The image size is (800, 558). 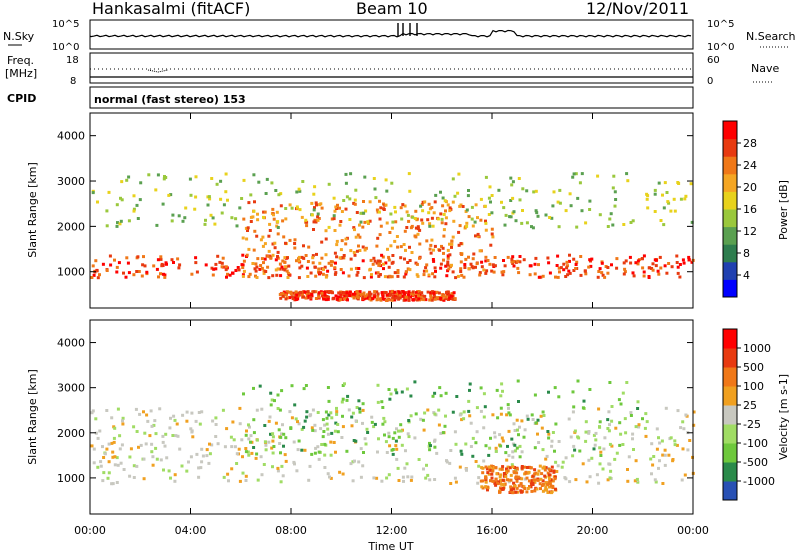 What do you see at coordinates (750, 143) in the screenshot?
I see `colorbar-tick-label: 28` at bounding box center [750, 143].